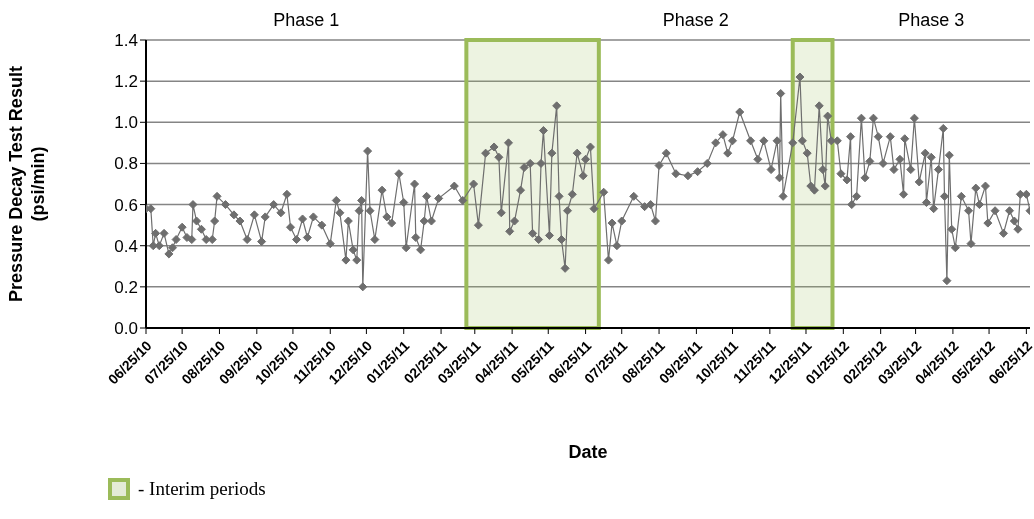  What do you see at coordinates (126, 82) in the screenshot?
I see `y-tick-label: 1.2` at bounding box center [126, 82].